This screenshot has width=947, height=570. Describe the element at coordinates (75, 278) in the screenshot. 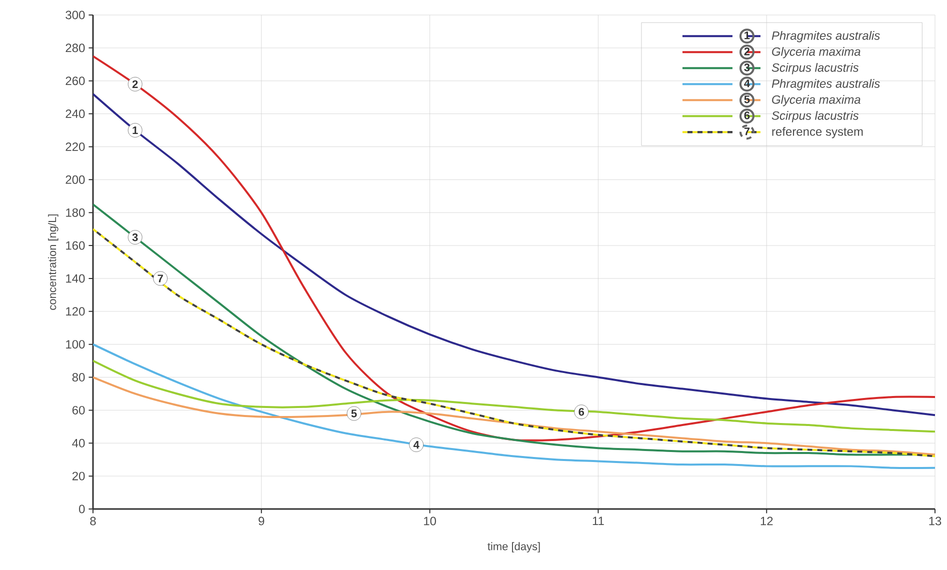

I see `y-tick-label: 140` at that location.